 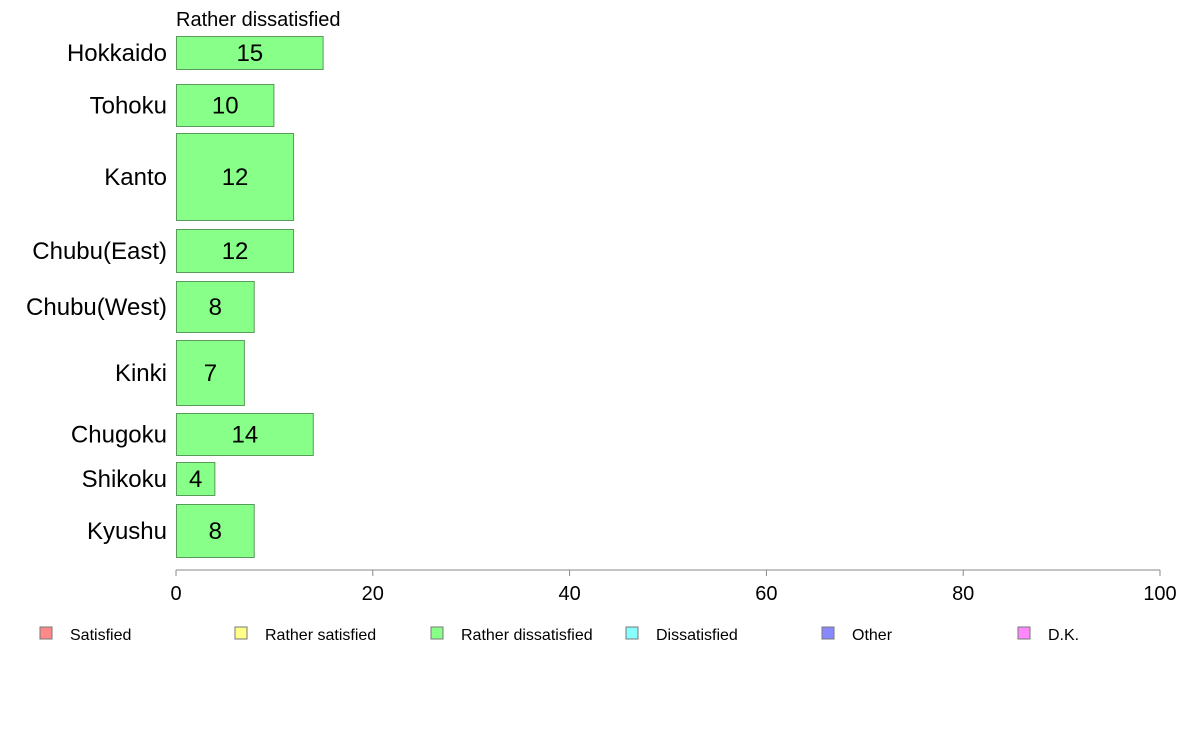 I want to click on x-tick-label: 100, so click(x=1159, y=594).